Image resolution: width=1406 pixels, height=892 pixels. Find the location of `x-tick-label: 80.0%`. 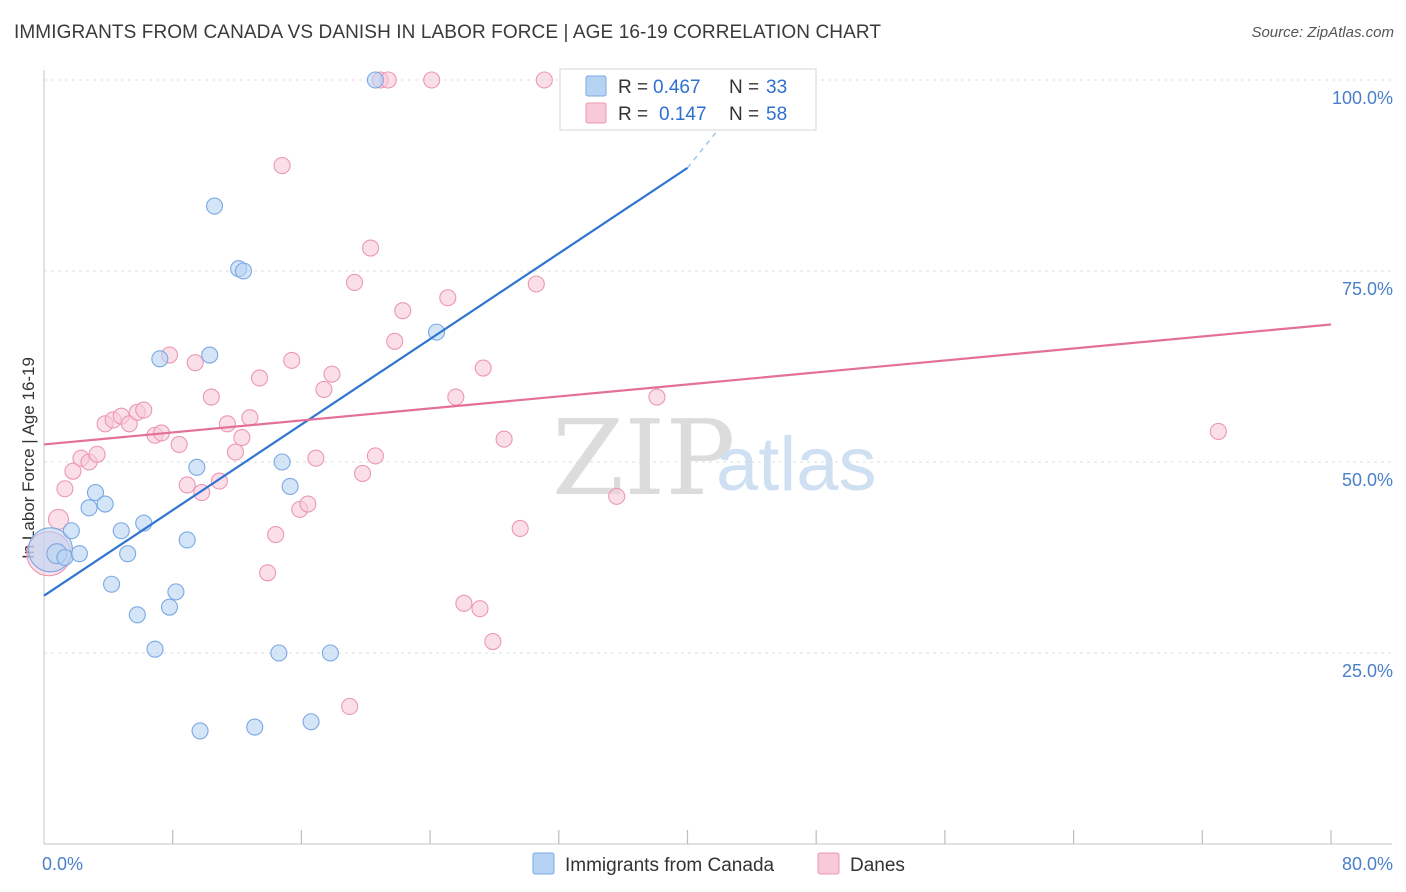

x-tick-label: 80.0% is located at coordinates (1367, 864).